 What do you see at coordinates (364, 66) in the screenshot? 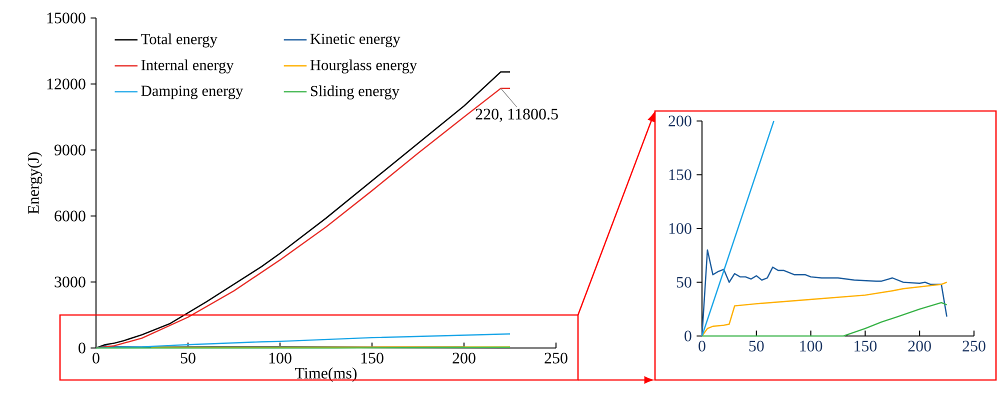
I see `legend-label: Hourglass energy` at bounding box center [364, 66].